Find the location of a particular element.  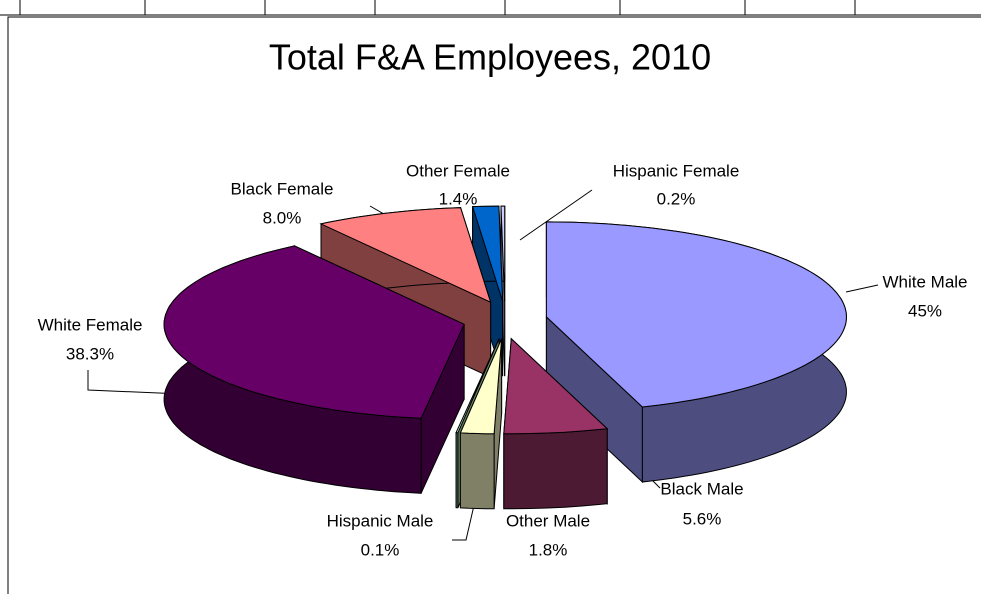

data-label-value: 1.8% is located at coordinates (548, 549).